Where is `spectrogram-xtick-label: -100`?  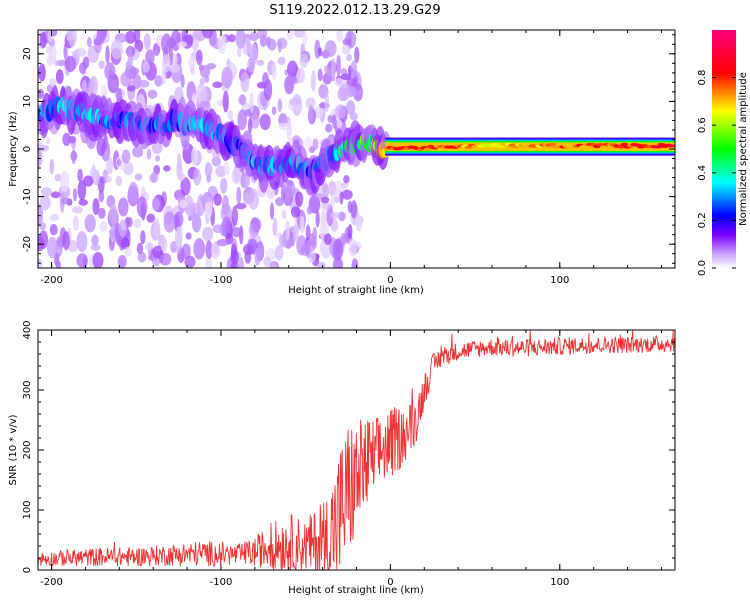
spectrogram-xtick-label: -100 is located at coordinates (221, 280).